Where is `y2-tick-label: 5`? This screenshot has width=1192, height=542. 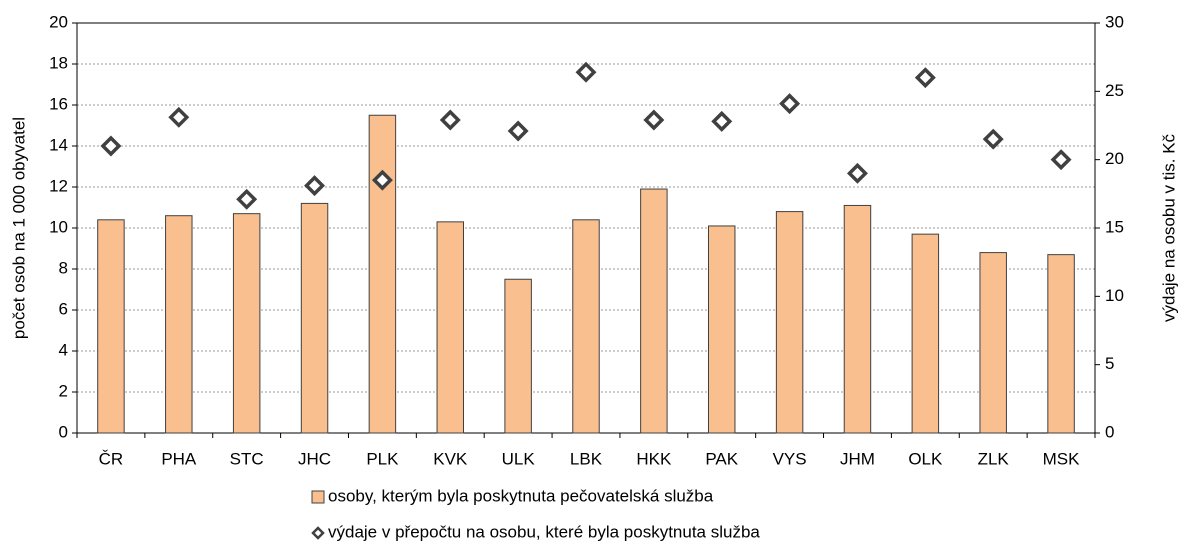
y2-tick-label: 5 is located at coordinates (1109, 363).